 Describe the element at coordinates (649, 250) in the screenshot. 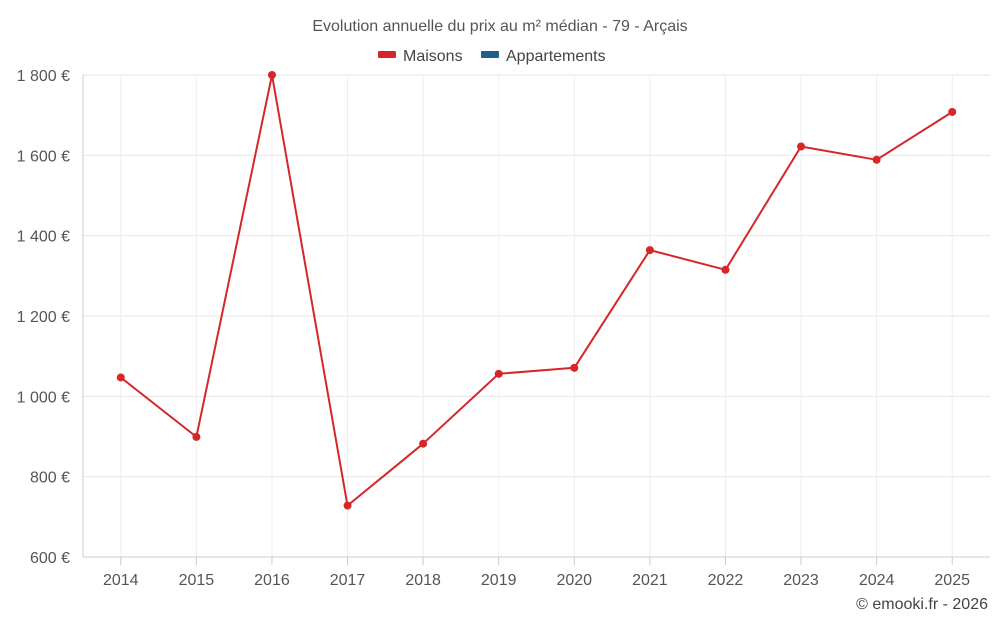

I see `data-point-maisons-2021` at that location.